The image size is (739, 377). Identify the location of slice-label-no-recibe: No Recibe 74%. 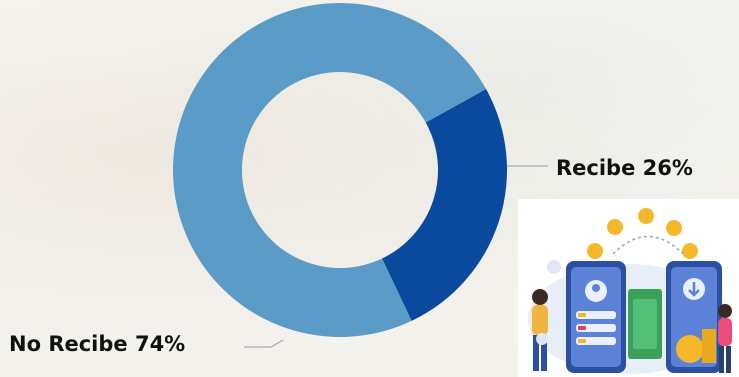
(97, 344).